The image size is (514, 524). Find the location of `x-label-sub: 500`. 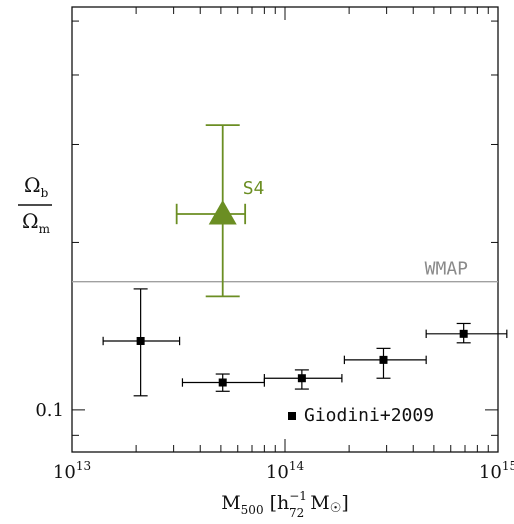

x-label-sub: 500 is located at coordinates (252, 510).